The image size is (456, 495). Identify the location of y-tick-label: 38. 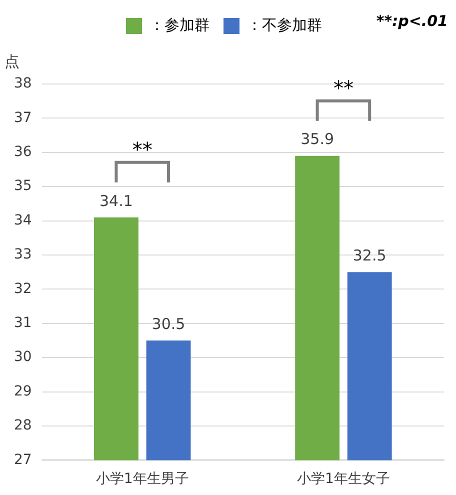
(23, 84).